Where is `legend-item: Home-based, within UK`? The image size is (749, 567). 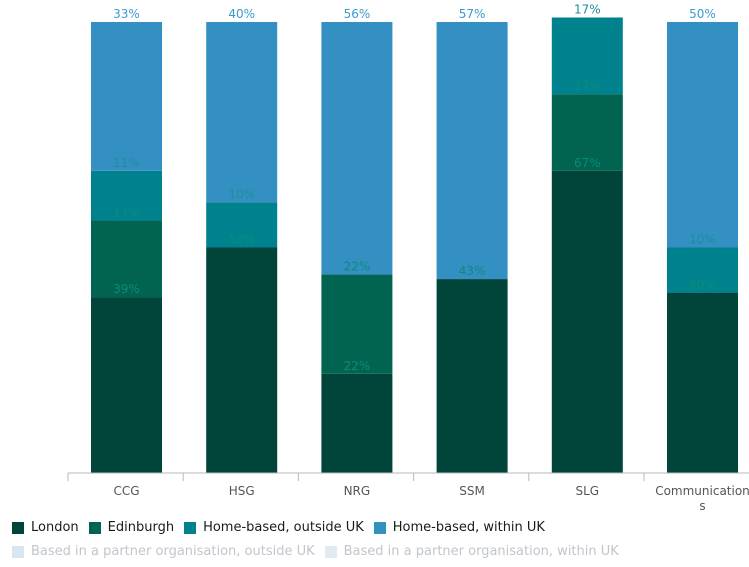 legend-item: Home-based, within UK is located at coordinates (459, 527).